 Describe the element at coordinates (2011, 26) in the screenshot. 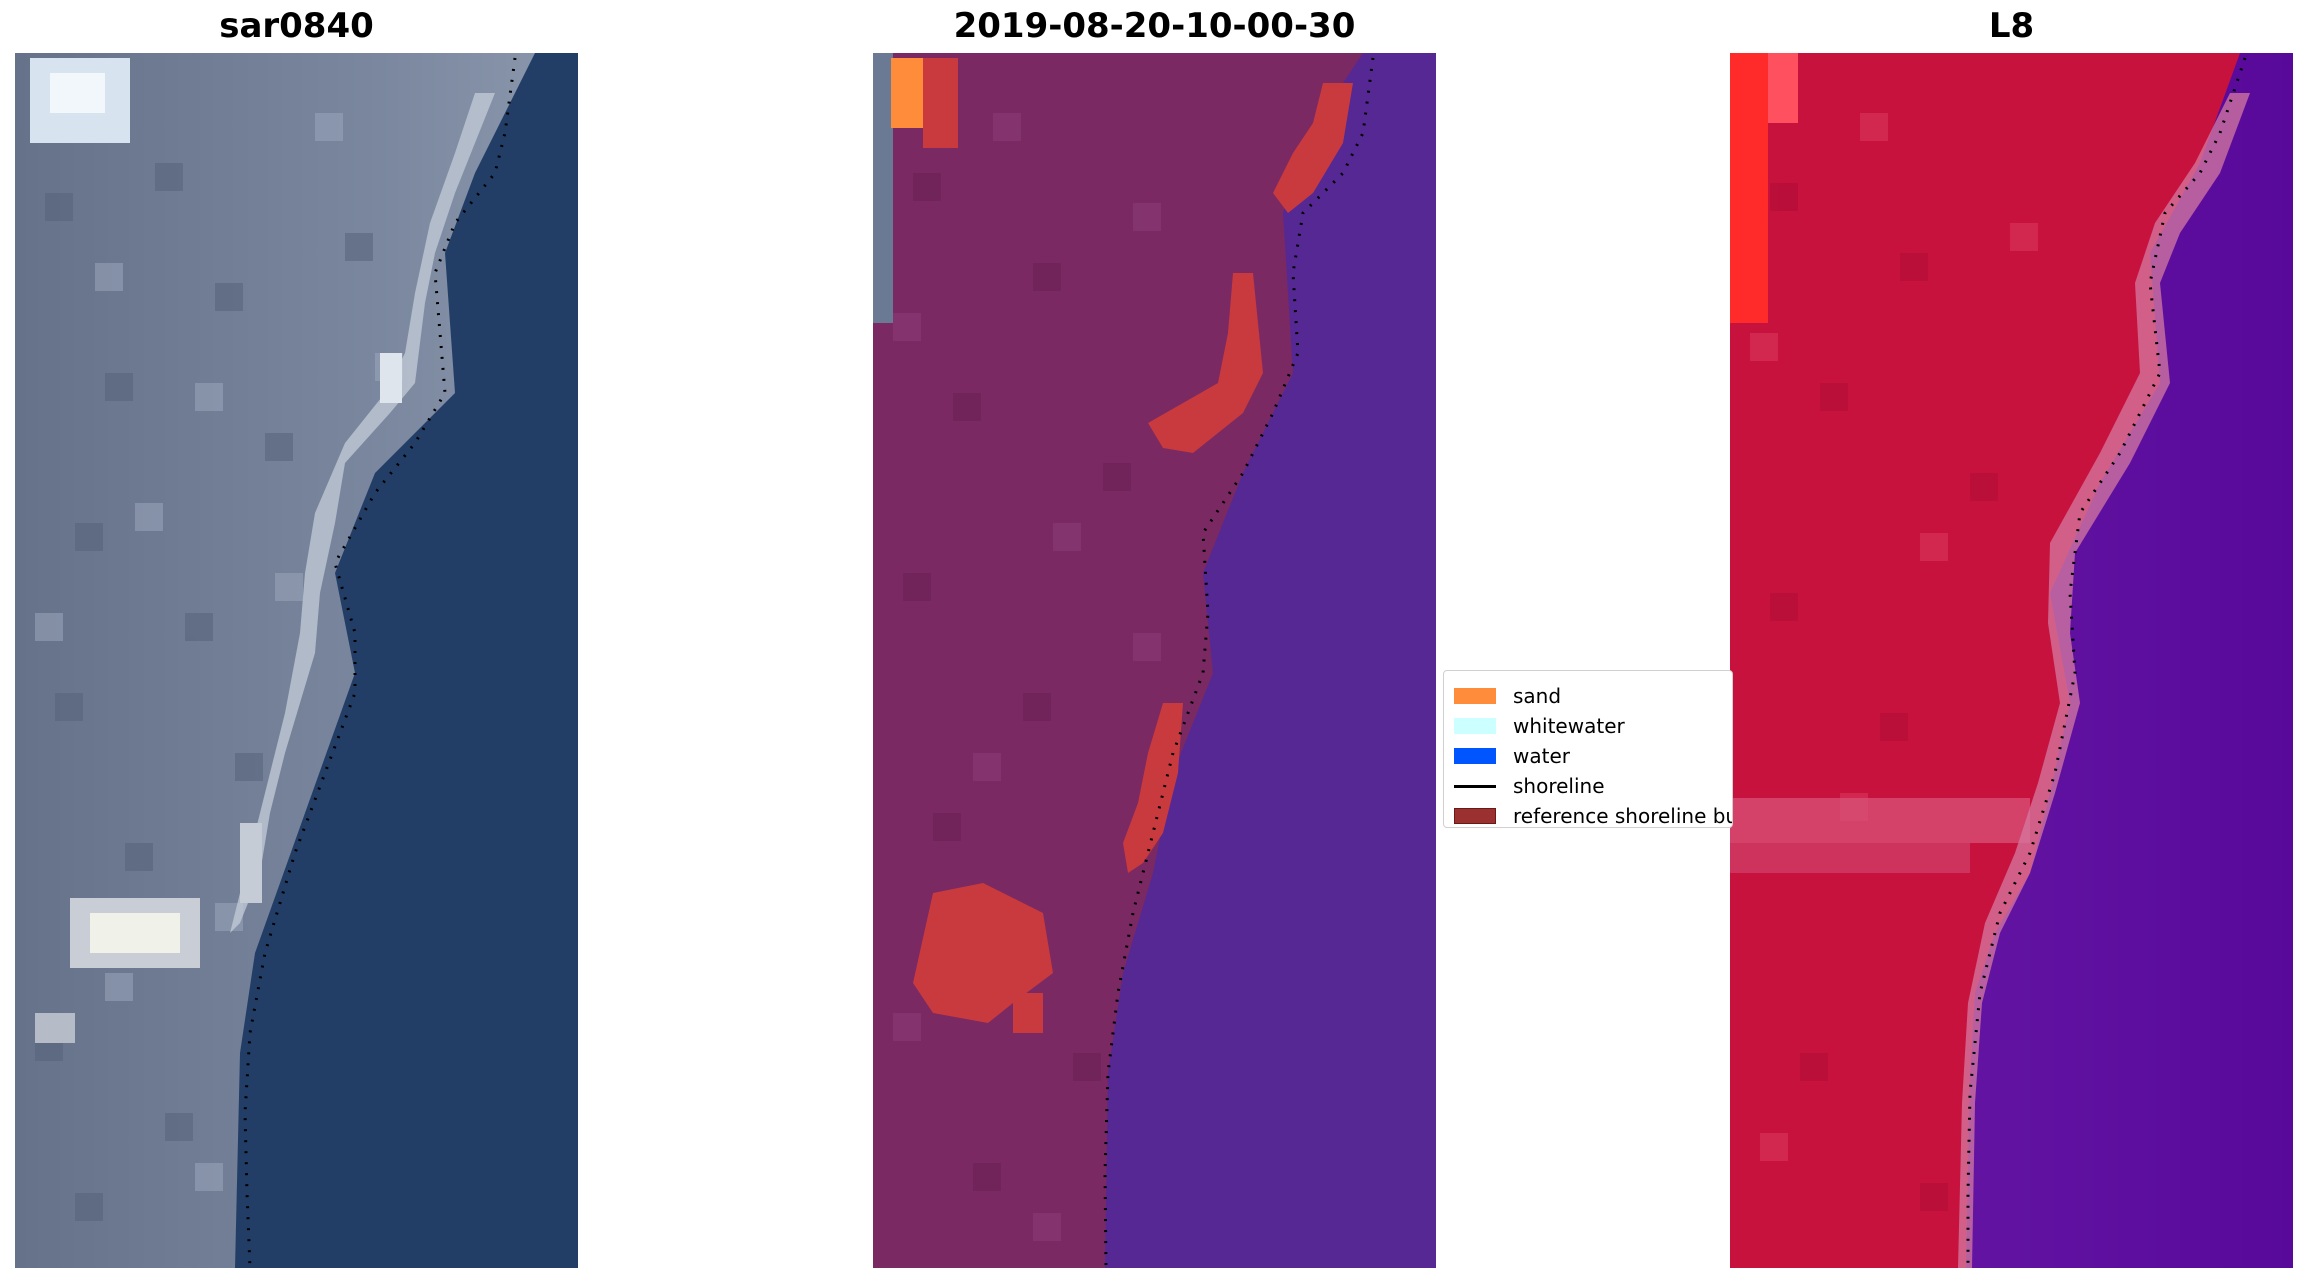

I see `title-index-panel: L8` at that location.